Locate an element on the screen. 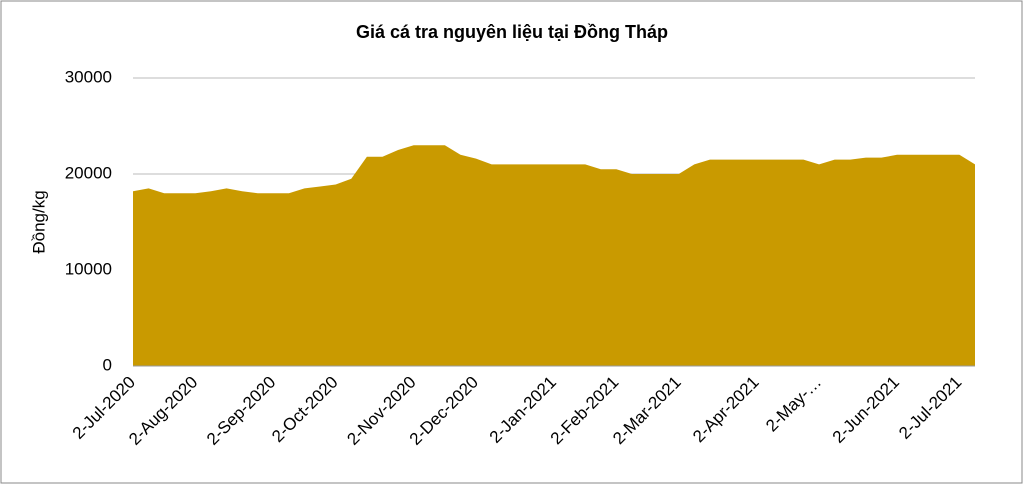 This screenshot has width=1024, height=490. y-axis-label: Đồng/kg is located at coordinates (38, 221).